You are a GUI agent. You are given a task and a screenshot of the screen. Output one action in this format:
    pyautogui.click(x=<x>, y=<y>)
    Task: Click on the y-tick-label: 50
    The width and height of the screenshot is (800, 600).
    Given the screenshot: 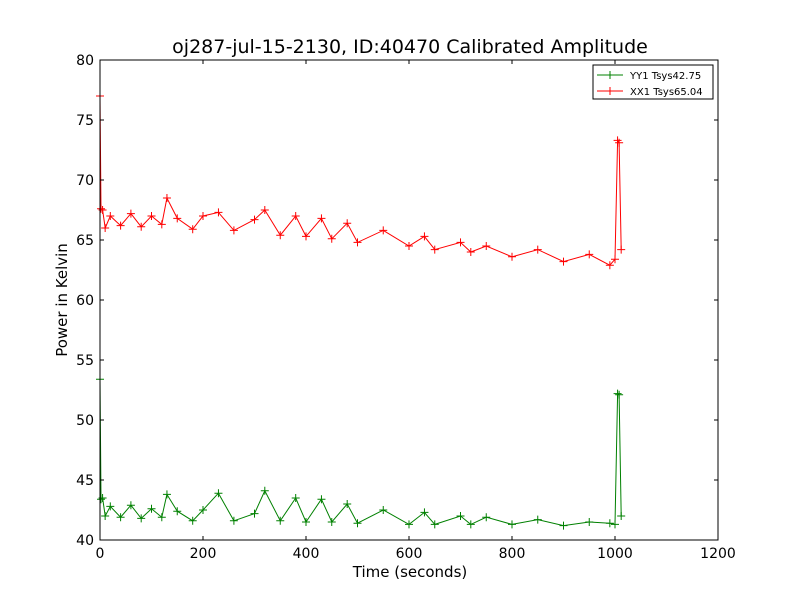 What is the action you would take?
    pyautogui.click(x=85, y=421)
    